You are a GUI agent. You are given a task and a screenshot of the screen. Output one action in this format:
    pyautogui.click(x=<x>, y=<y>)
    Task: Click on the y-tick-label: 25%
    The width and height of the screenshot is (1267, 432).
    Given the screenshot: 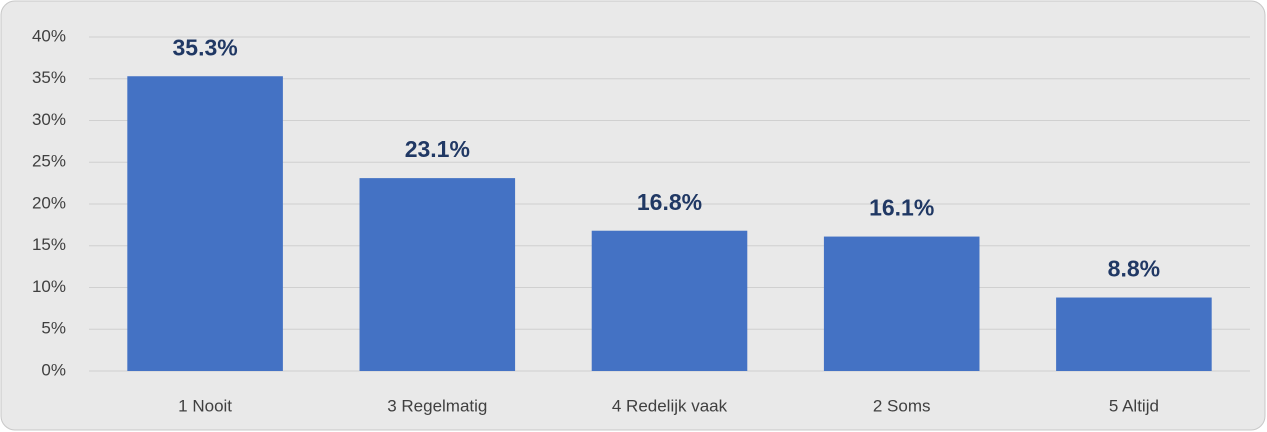 What is the action you would take?
    pyautogui.click(x=49, y=161)
    